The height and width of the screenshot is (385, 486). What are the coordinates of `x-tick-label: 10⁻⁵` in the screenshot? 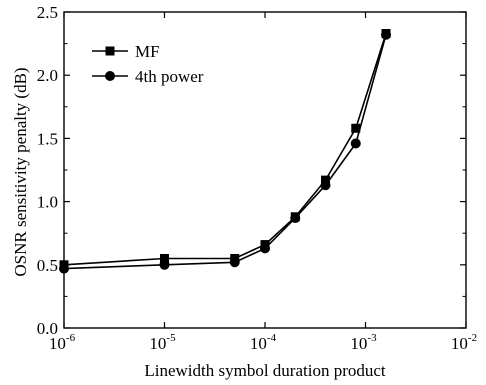 It's located at (162, 342).